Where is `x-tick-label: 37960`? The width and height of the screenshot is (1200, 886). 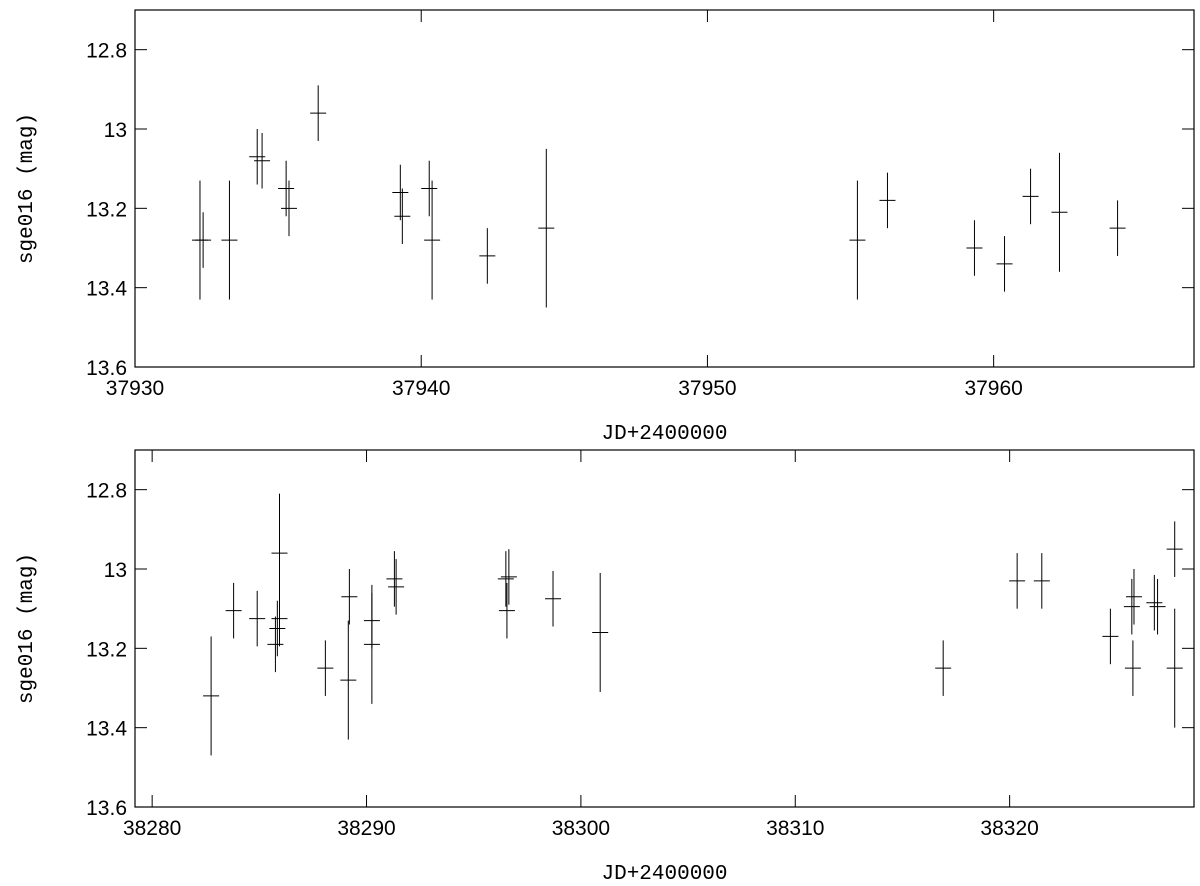
x-tick-label: 37960 is located at coordinates (993, 388).